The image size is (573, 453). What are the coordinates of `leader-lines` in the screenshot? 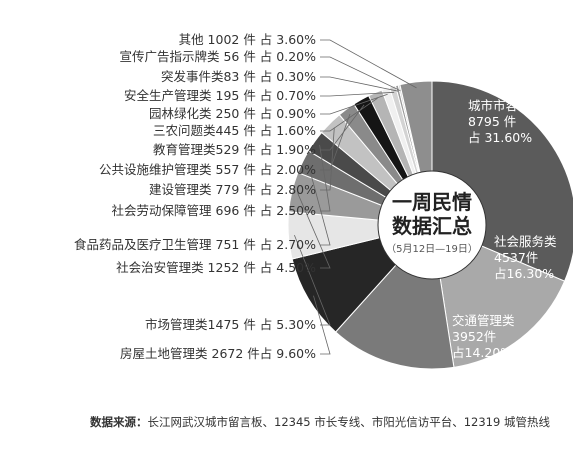 It's located at (355, 197).